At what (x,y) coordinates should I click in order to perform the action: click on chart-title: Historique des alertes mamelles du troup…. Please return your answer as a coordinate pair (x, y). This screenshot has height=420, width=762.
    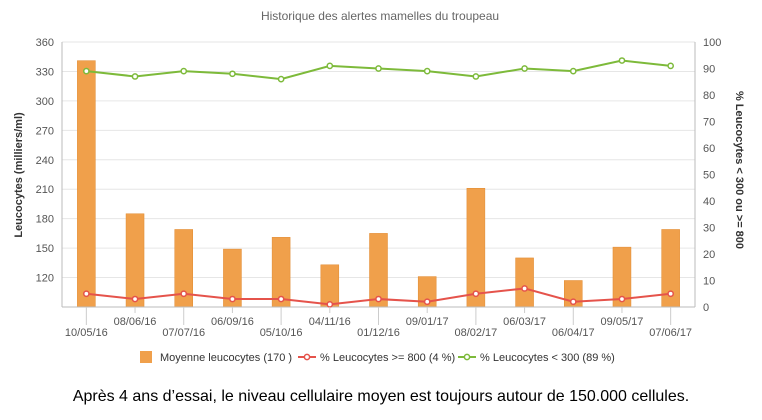
    Looking at the image, I should click on (380, 16).